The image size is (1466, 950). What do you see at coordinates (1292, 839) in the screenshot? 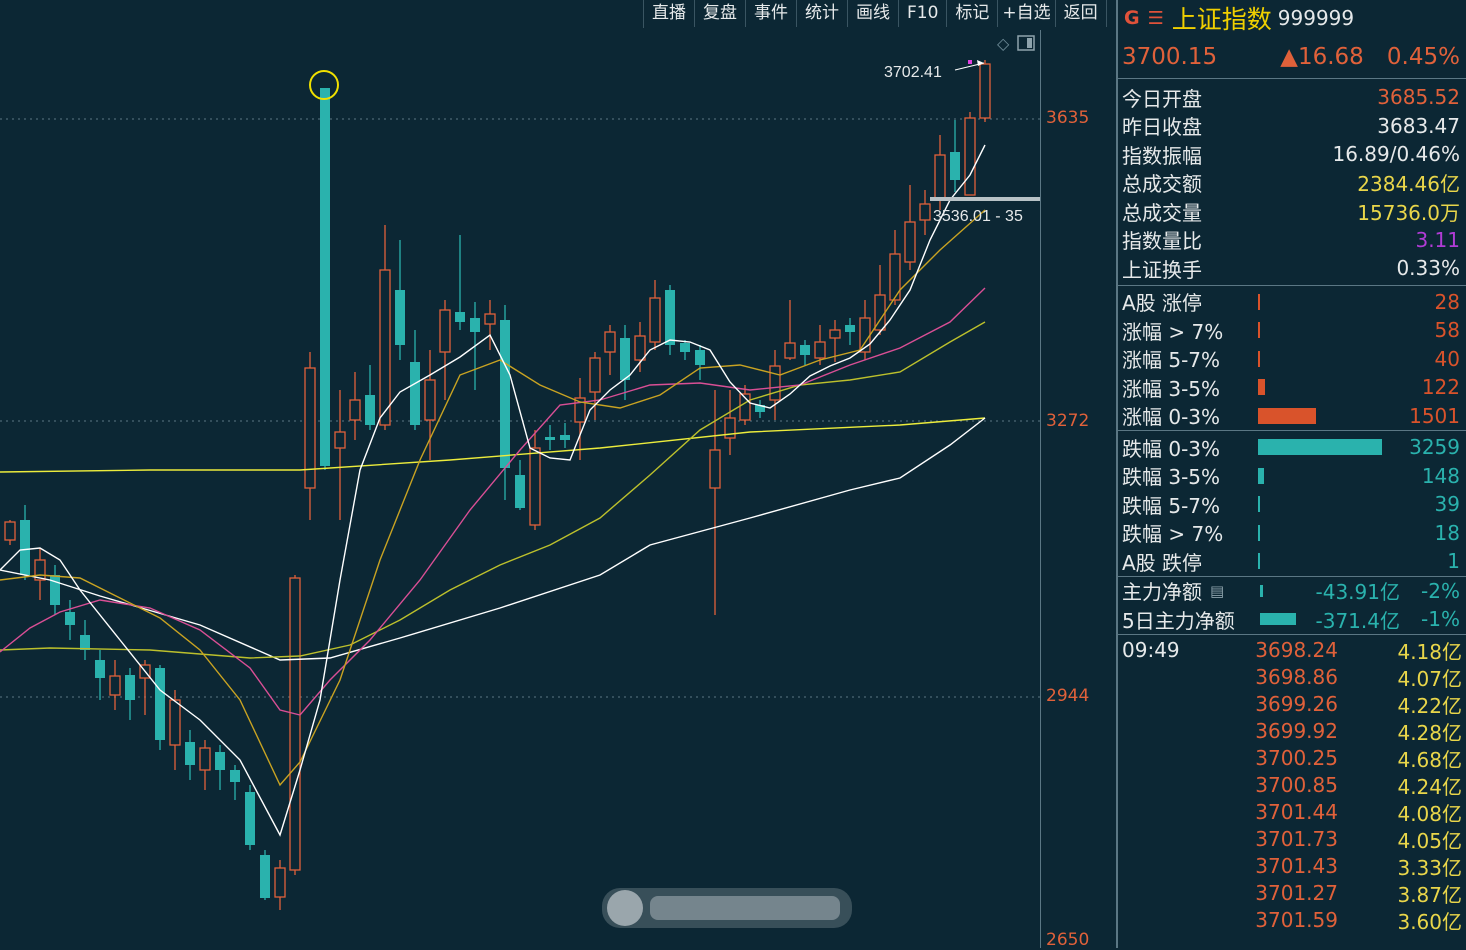
I see `tick-row: 3701.73 4.05亿` at bounding box center [1292, 839].